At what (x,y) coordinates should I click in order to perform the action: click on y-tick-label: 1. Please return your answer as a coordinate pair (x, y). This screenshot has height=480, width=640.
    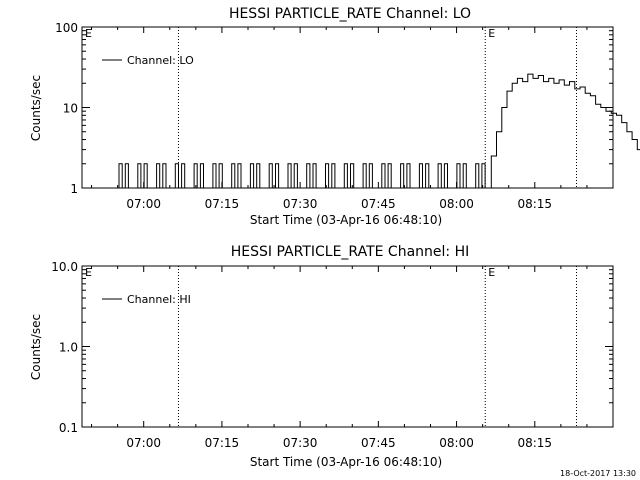
    Looking at the image, I should click on (74, 189).